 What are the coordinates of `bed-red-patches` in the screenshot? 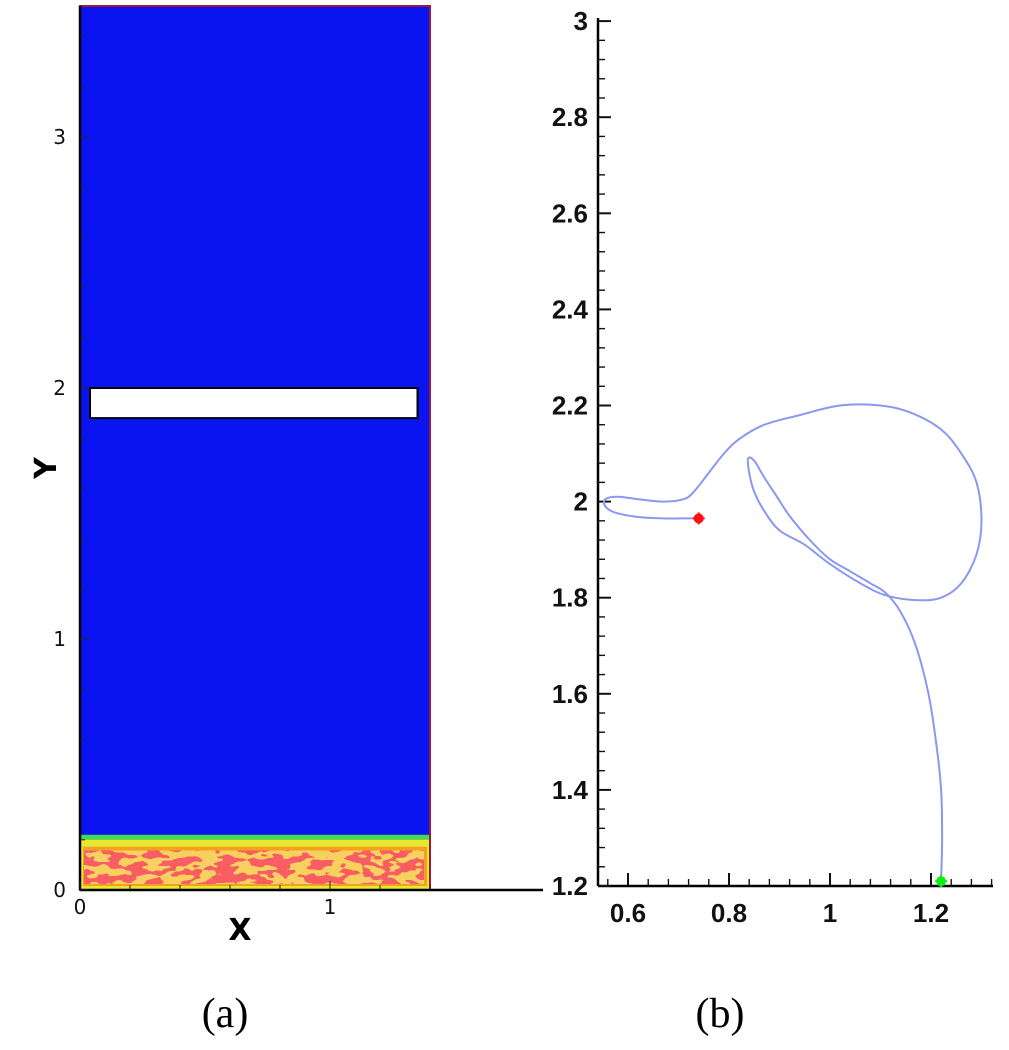 It's located at (254, 867).